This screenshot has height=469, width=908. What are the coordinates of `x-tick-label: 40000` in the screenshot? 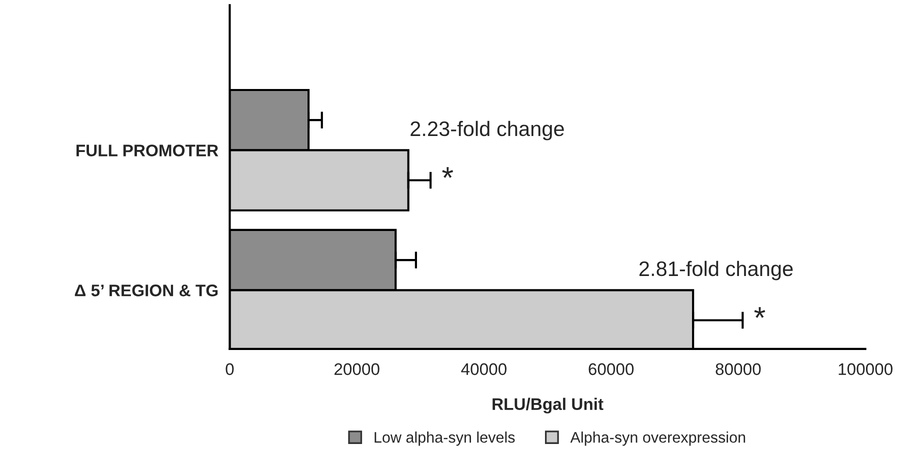 It's located at (483, 369).